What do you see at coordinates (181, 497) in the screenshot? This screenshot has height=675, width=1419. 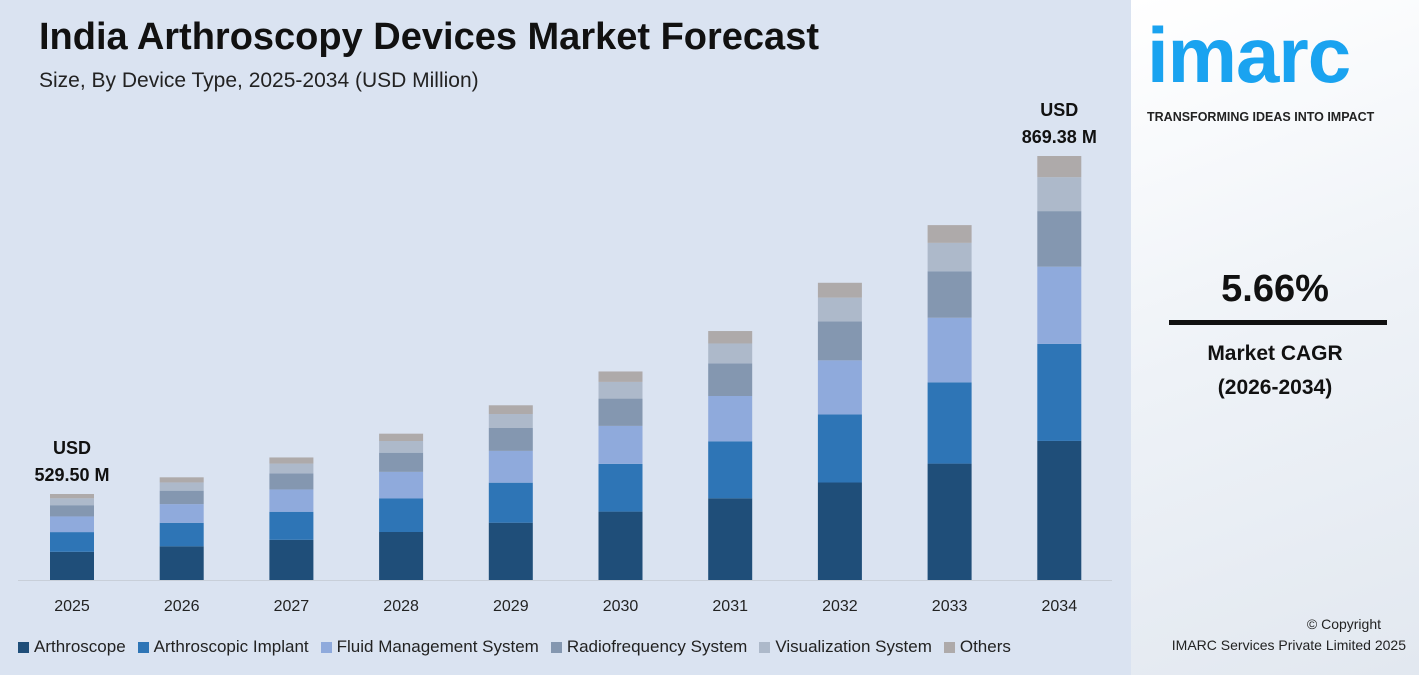 I see `bar-segment-2026-radiofrequency-system` at bounding box center [181, 497].